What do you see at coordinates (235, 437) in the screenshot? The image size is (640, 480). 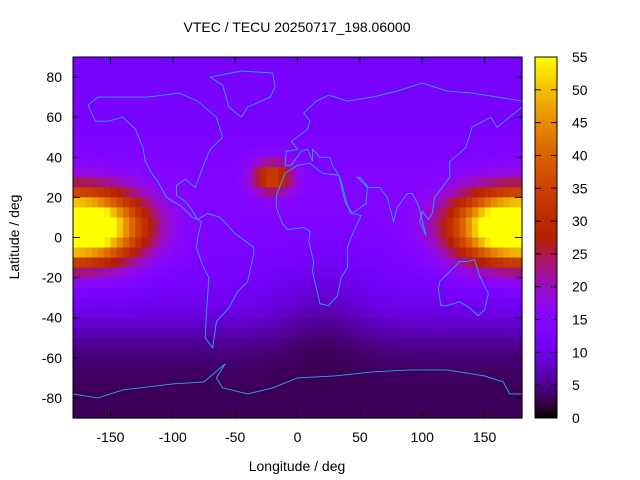 I see `x-tick-label: -50` at bounding box center [235, 437].